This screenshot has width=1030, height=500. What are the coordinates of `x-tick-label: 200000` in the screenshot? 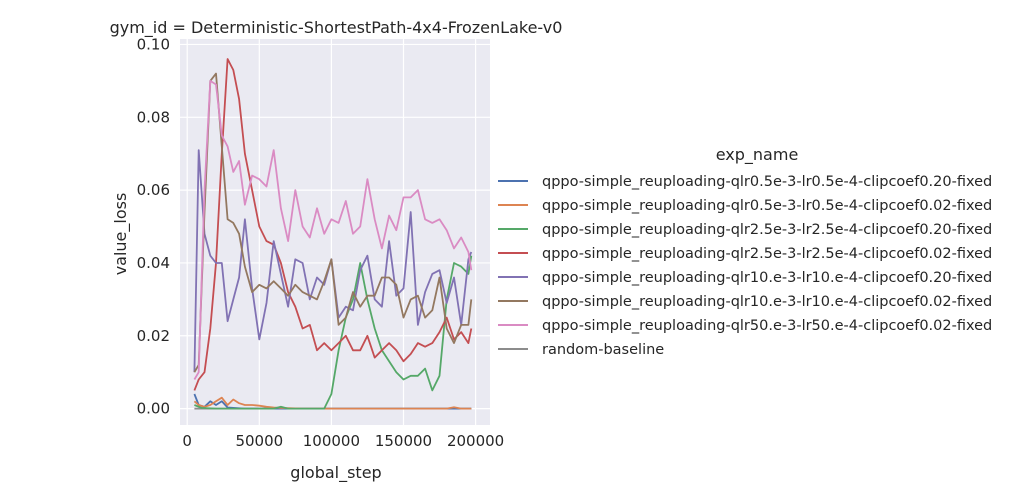 It's located at (475, 441).